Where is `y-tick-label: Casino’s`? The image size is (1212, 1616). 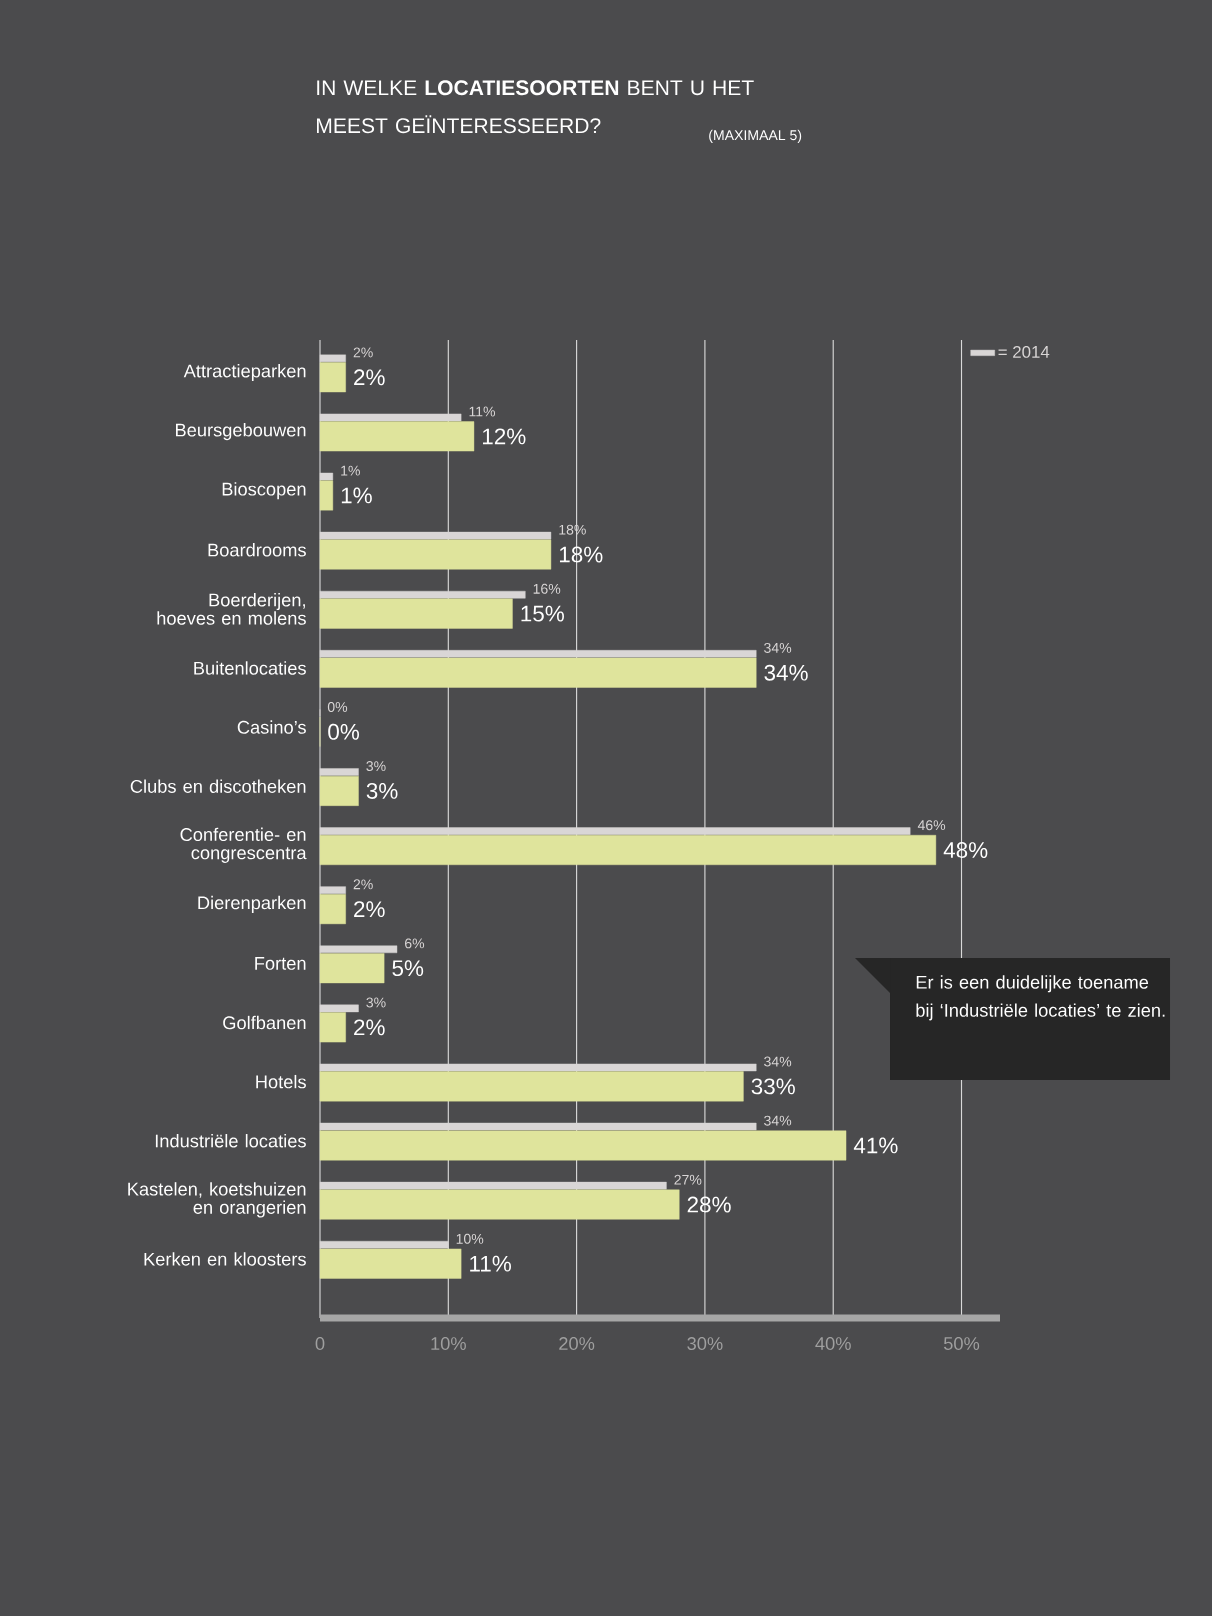 y-tick-label: Casino’s is located at coordinates (271, 727).